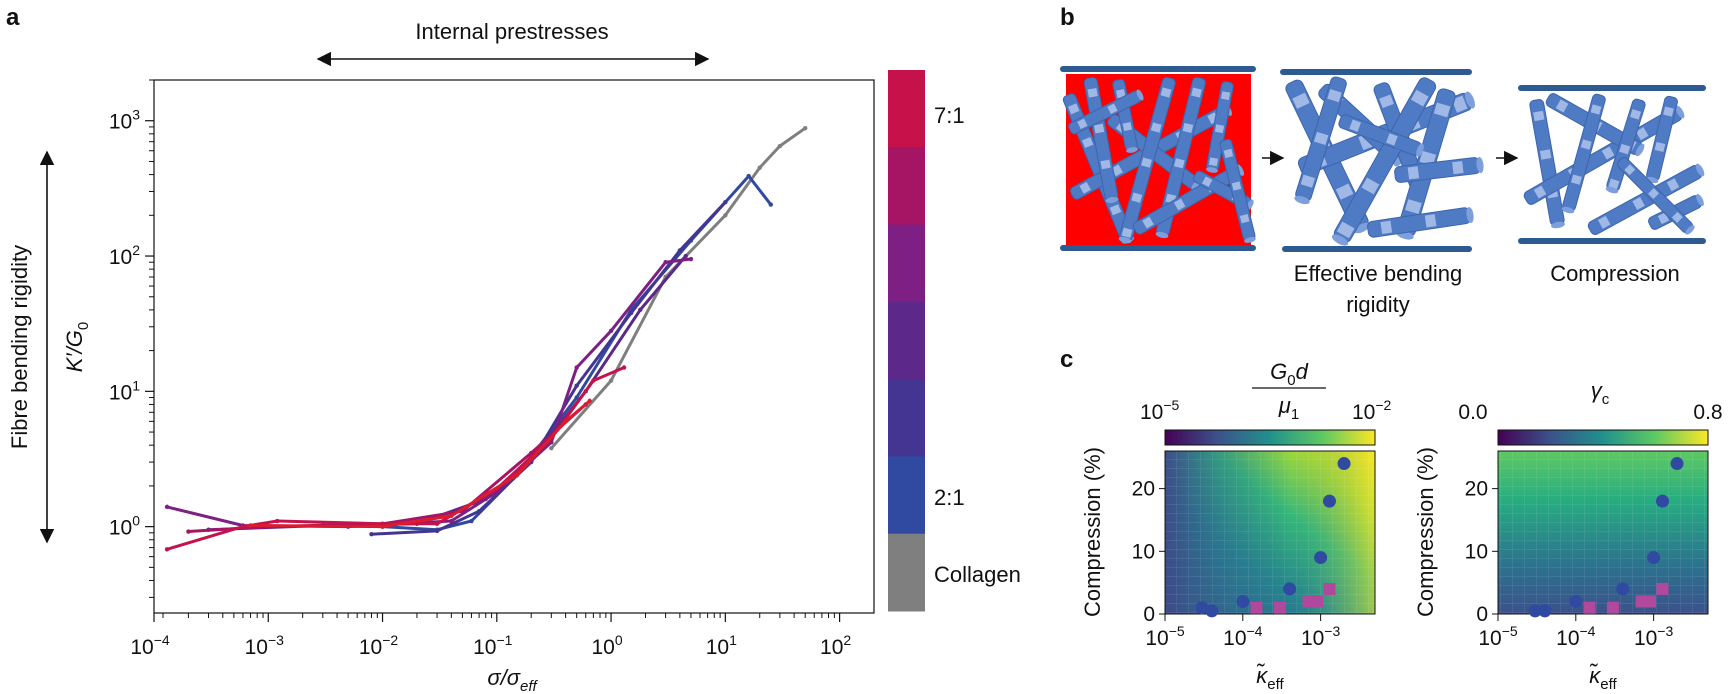  What do you see at coordinates (1569, 564) in the screenshot?
I see `heatmap-right-ticks: 20 10 010−5 10⁻⁴ 10⁻³` at bounding box center [1569, 564].